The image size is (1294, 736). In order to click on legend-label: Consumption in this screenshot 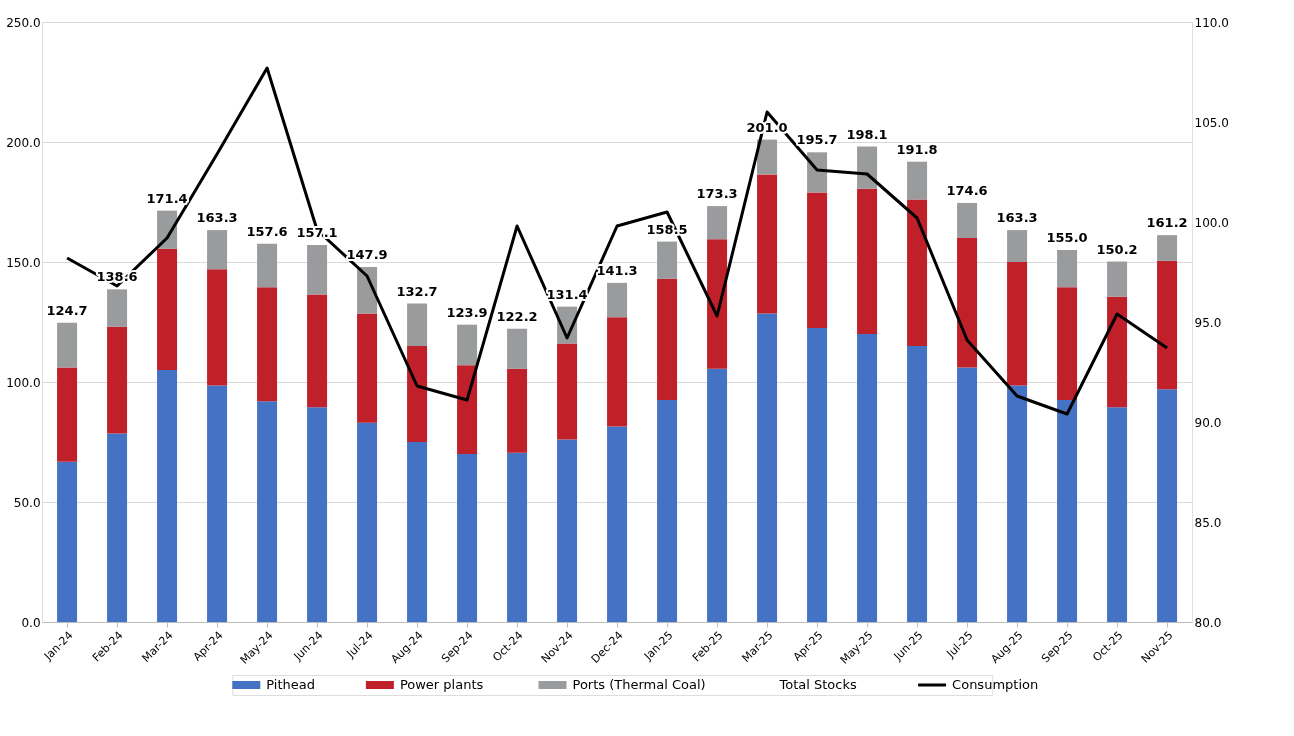, I will do `click(995, 684)`.